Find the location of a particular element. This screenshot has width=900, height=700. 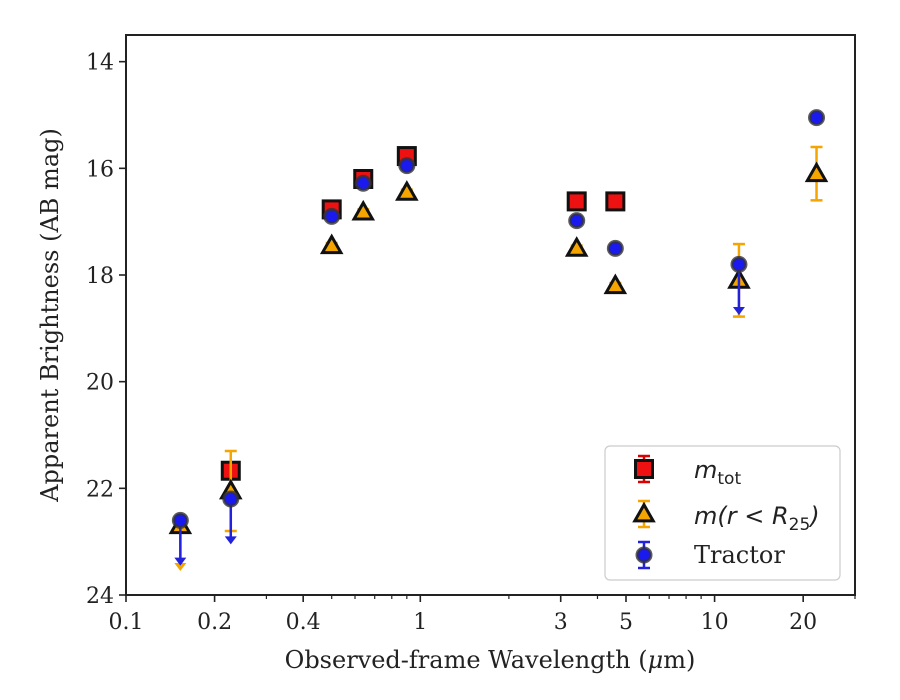

y-tick-label: 24 is located at coordinates (100, 596).